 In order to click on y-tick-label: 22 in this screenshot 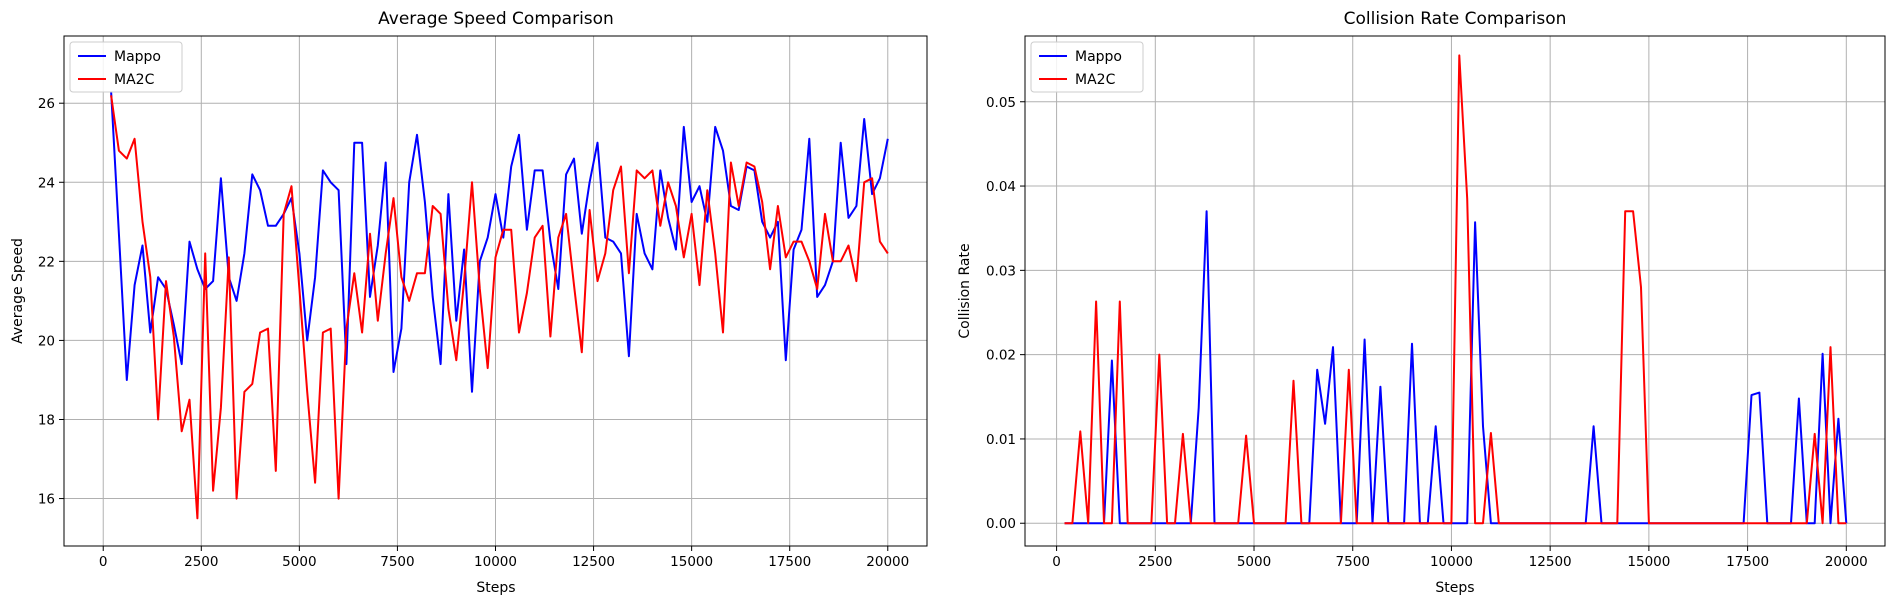, I will do `click(46, 262)`.